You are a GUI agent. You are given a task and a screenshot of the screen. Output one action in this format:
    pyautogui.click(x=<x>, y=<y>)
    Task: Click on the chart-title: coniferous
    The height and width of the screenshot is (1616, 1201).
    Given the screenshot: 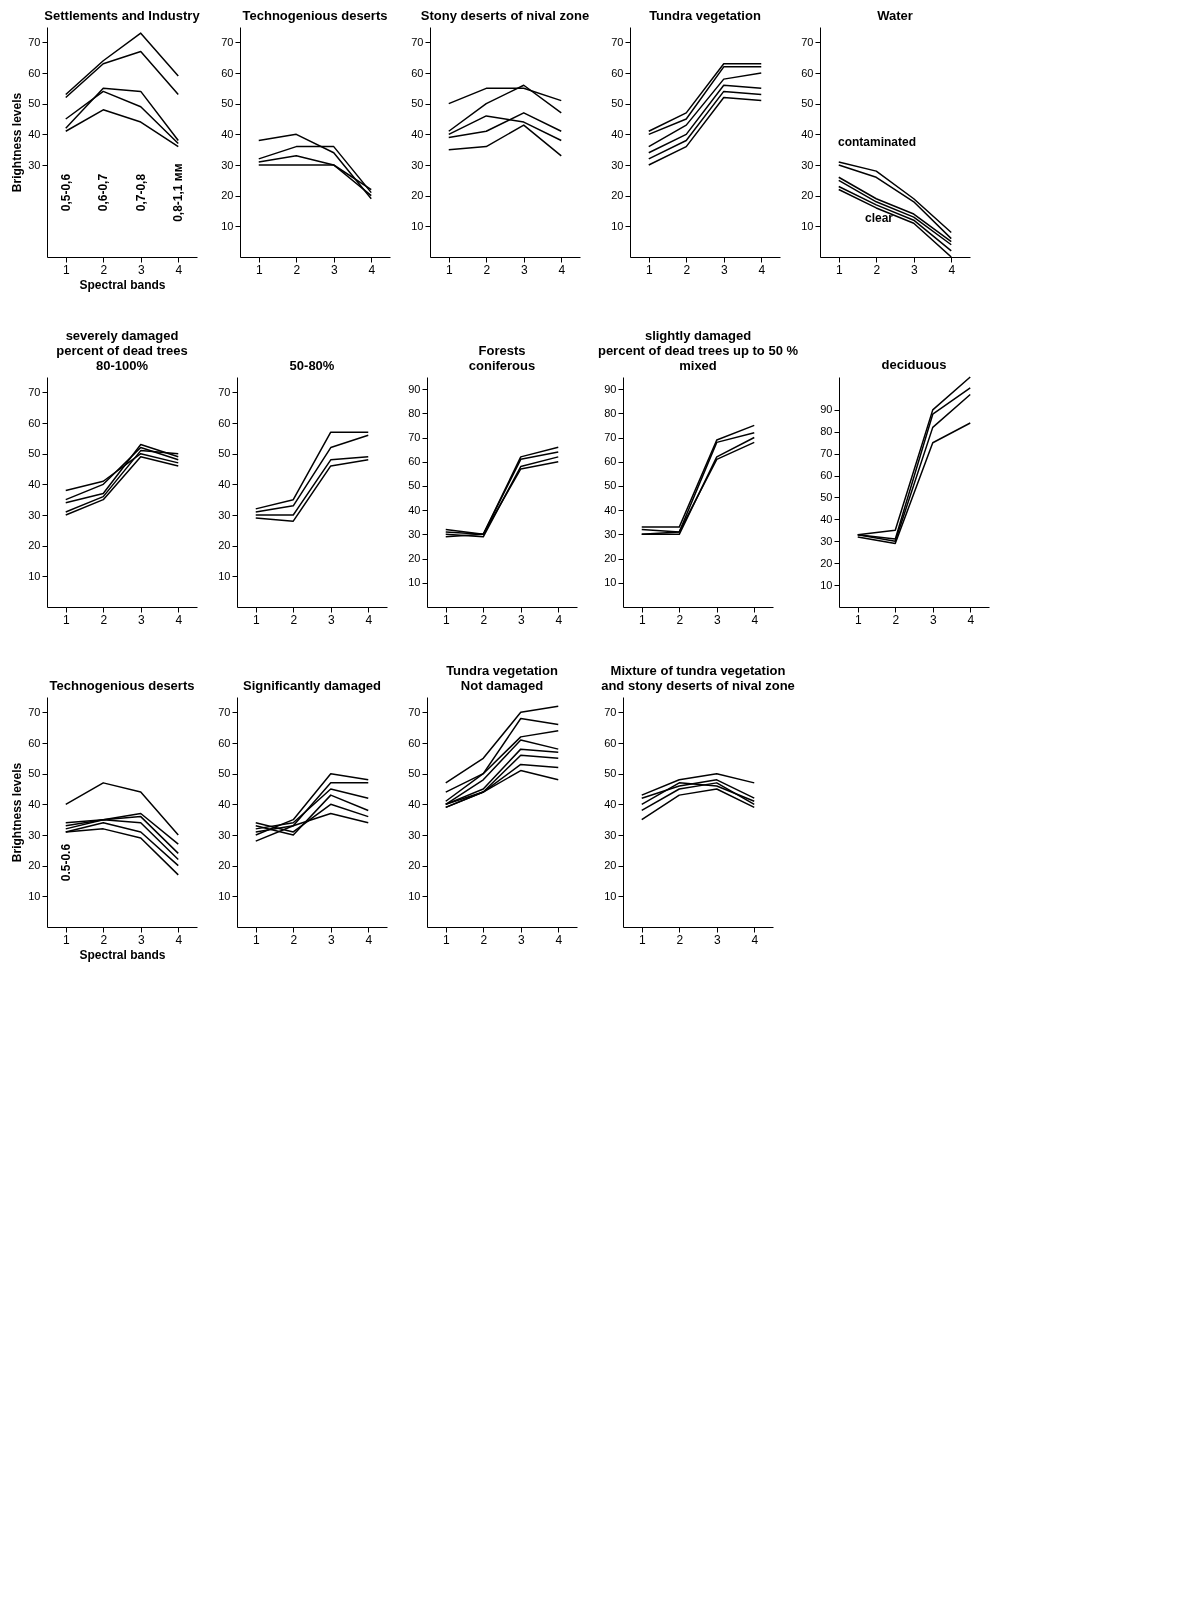 What is the action you would take?
    pyautogui.click(x=502, y=365)
    